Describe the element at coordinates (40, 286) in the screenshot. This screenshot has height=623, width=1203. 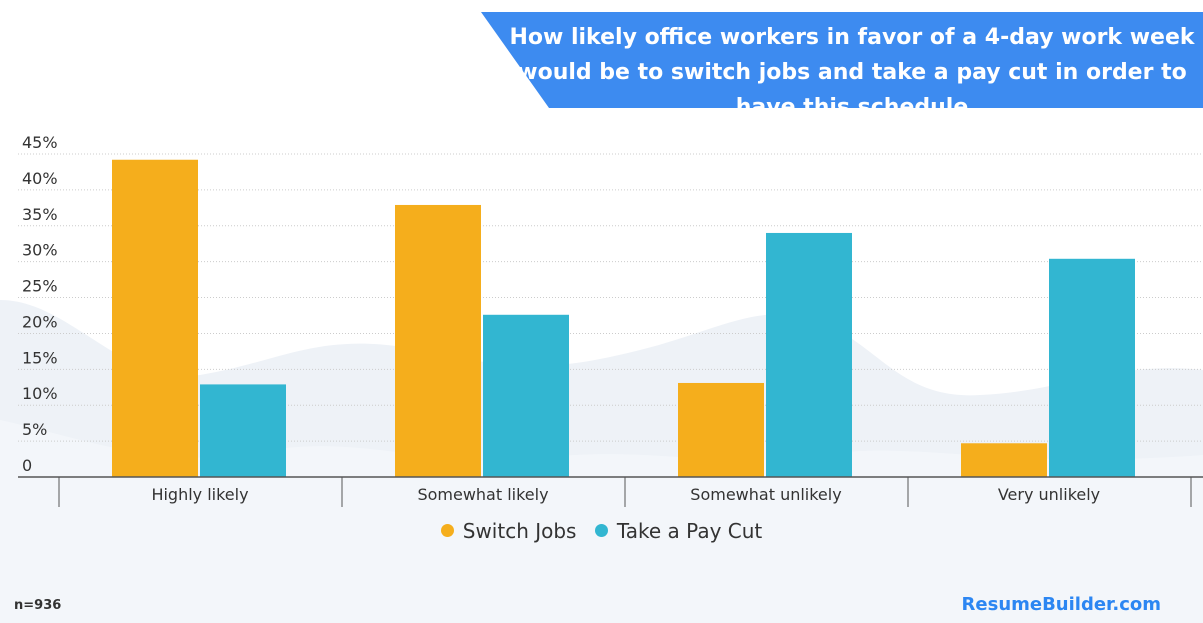
I see `y-tick-label: 25%` at that location.